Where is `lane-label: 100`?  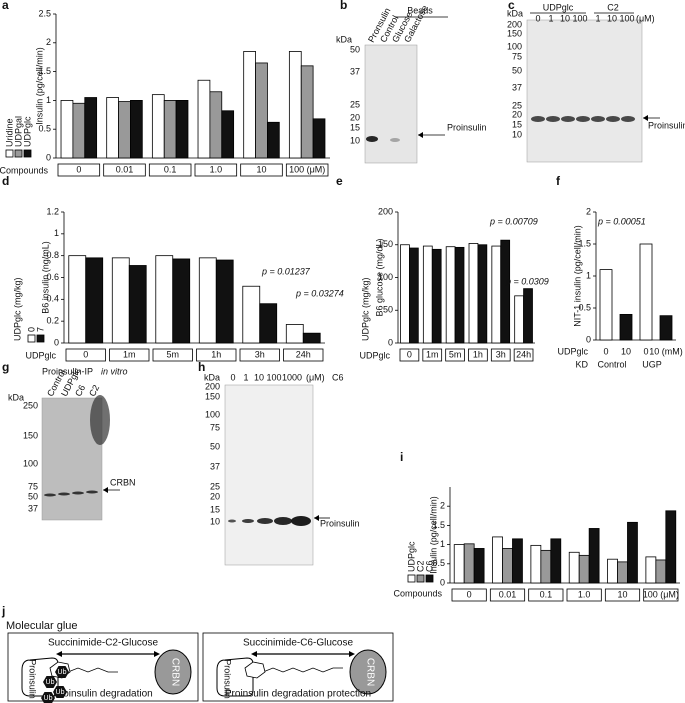 lane-label: 100 is located at coordinates (626, 18).